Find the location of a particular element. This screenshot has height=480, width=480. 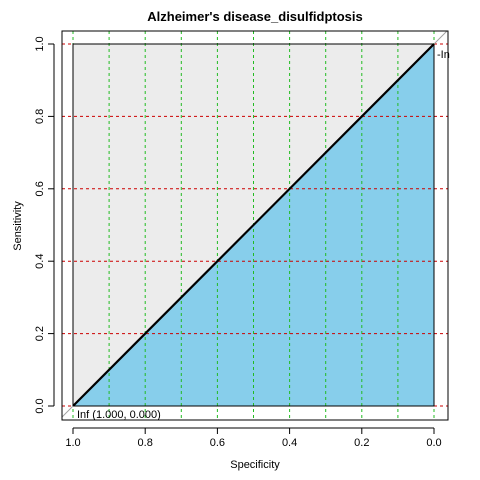

x-tick-label-0: 1.0 is located at coordinates (72, 443).